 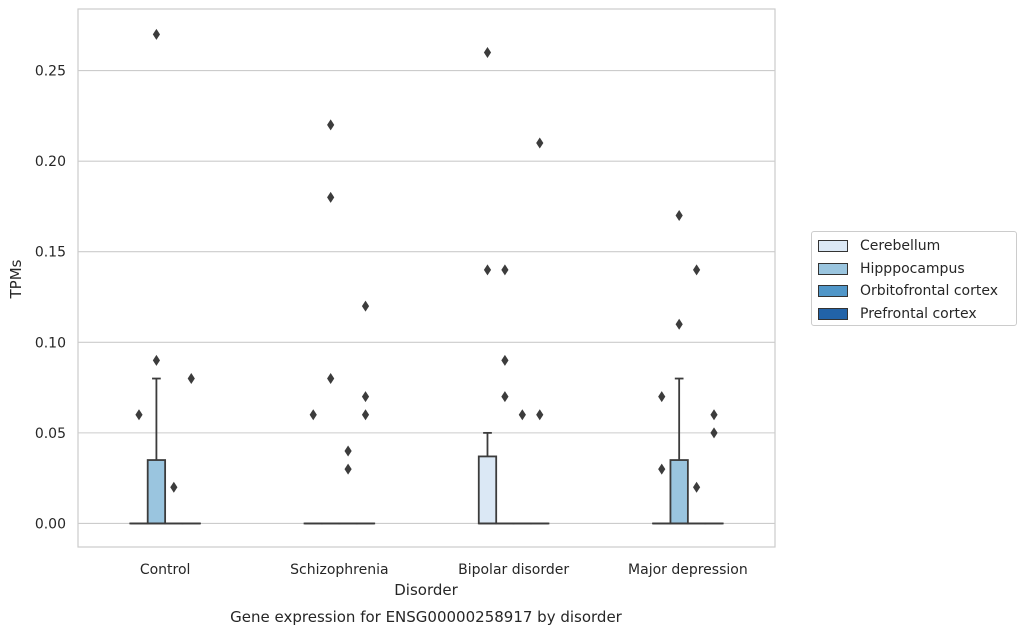 I want to click on legend-label: Cerebellum, so click(x=900, y=246).